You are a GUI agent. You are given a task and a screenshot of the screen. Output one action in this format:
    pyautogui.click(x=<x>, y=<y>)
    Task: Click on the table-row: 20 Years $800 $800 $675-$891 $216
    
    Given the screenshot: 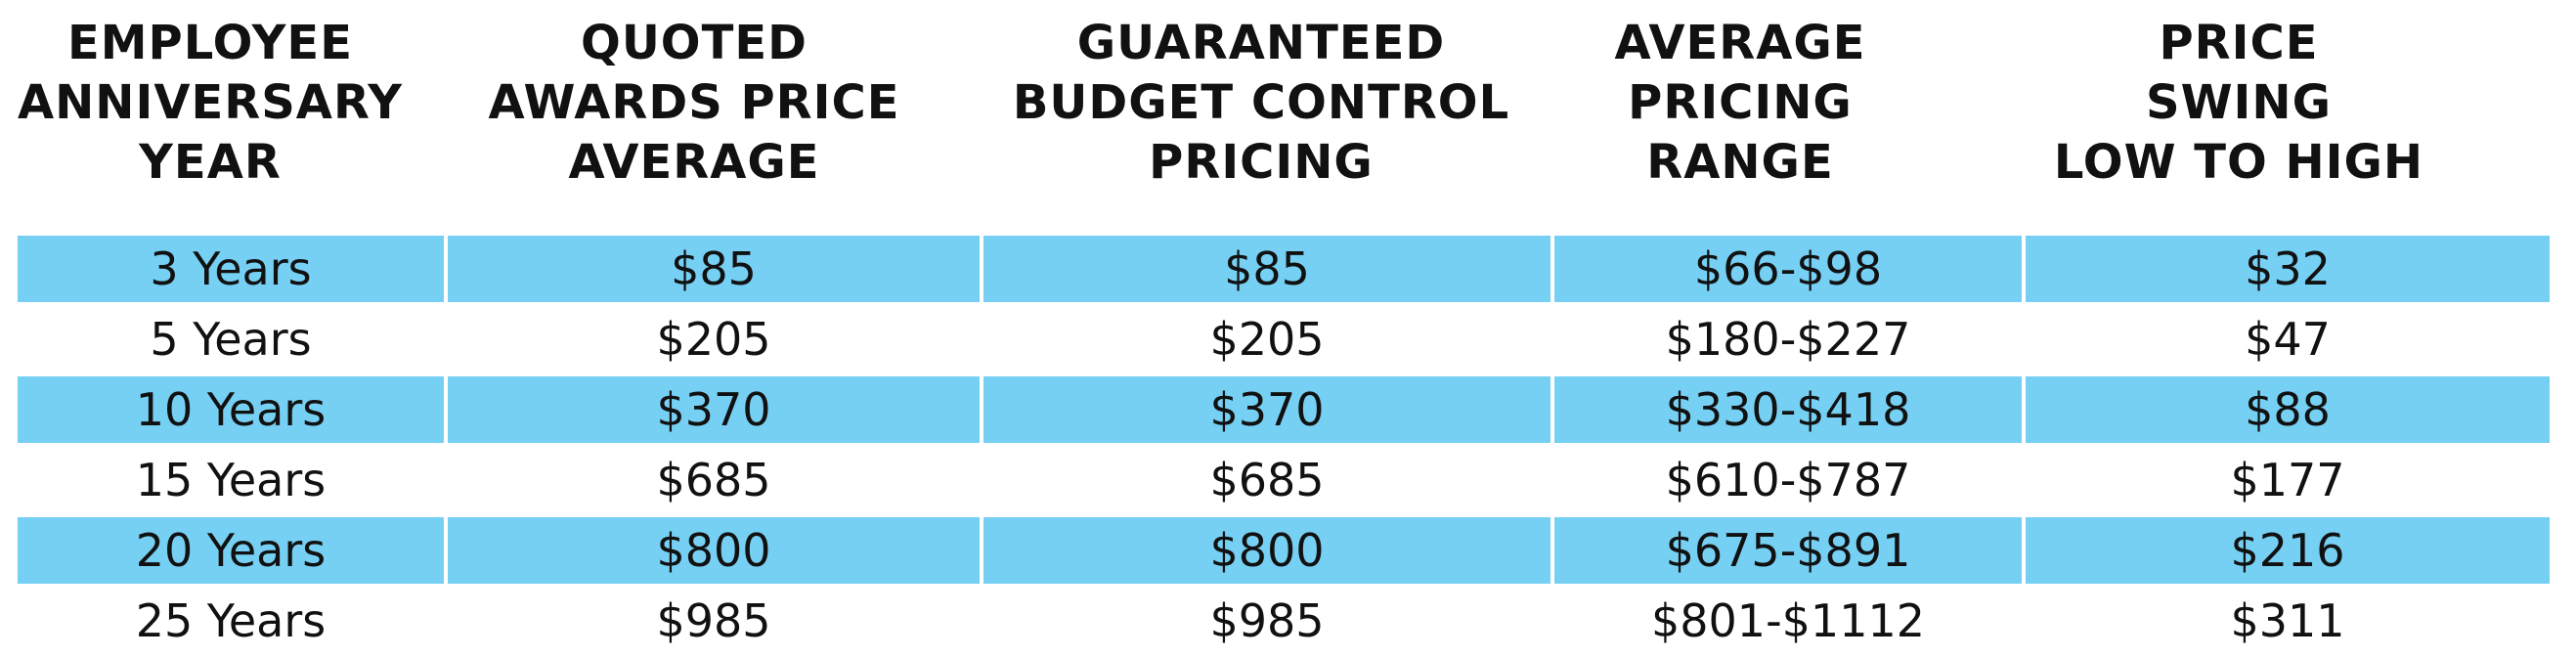 What is the action you would take?
    pyautogui.click(x=1284, y=552)
    